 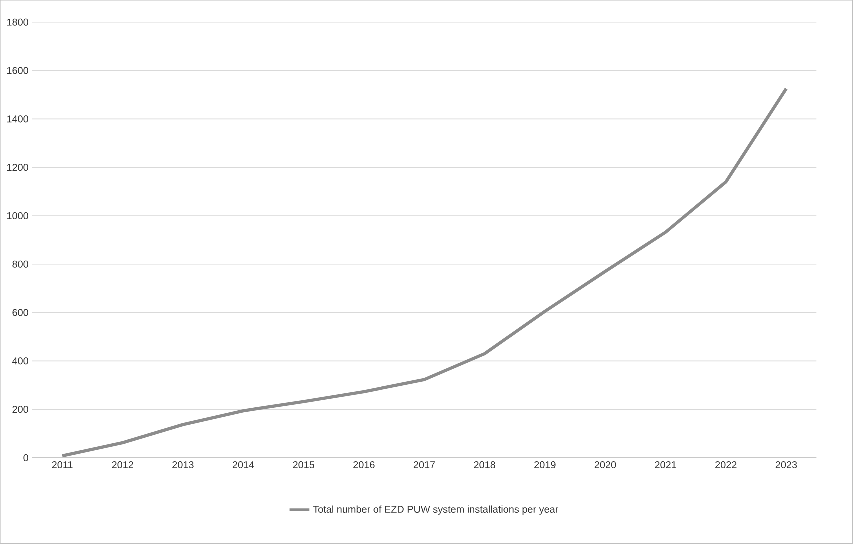 What do you see at coordinates (665, 464) in the screenshot?
I see `x-tick-label: 2021` at bounding box center [665, 464].